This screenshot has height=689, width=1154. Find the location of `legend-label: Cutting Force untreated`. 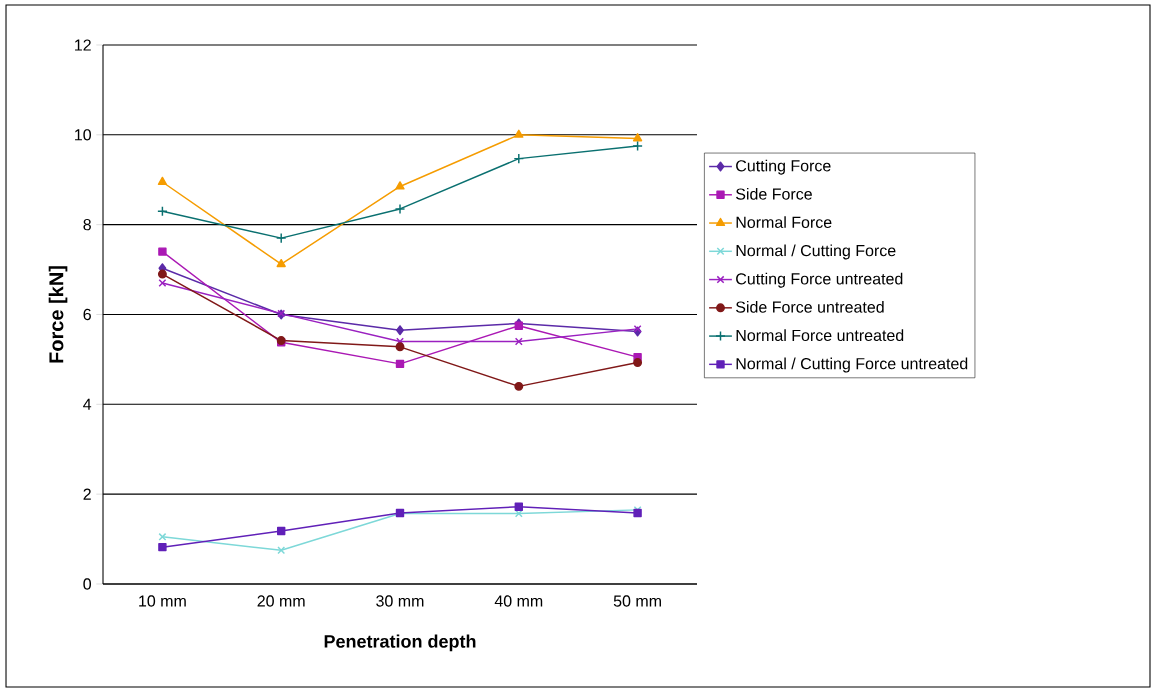

legend-label: Cutting Force untreated is located at coordinates (819, 280).